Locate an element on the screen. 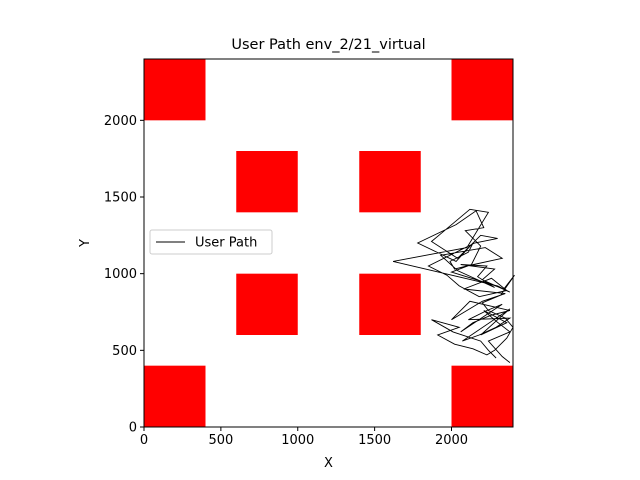  chart-title: User Path env_2/21_virtual is located at coordinates (328, 45).